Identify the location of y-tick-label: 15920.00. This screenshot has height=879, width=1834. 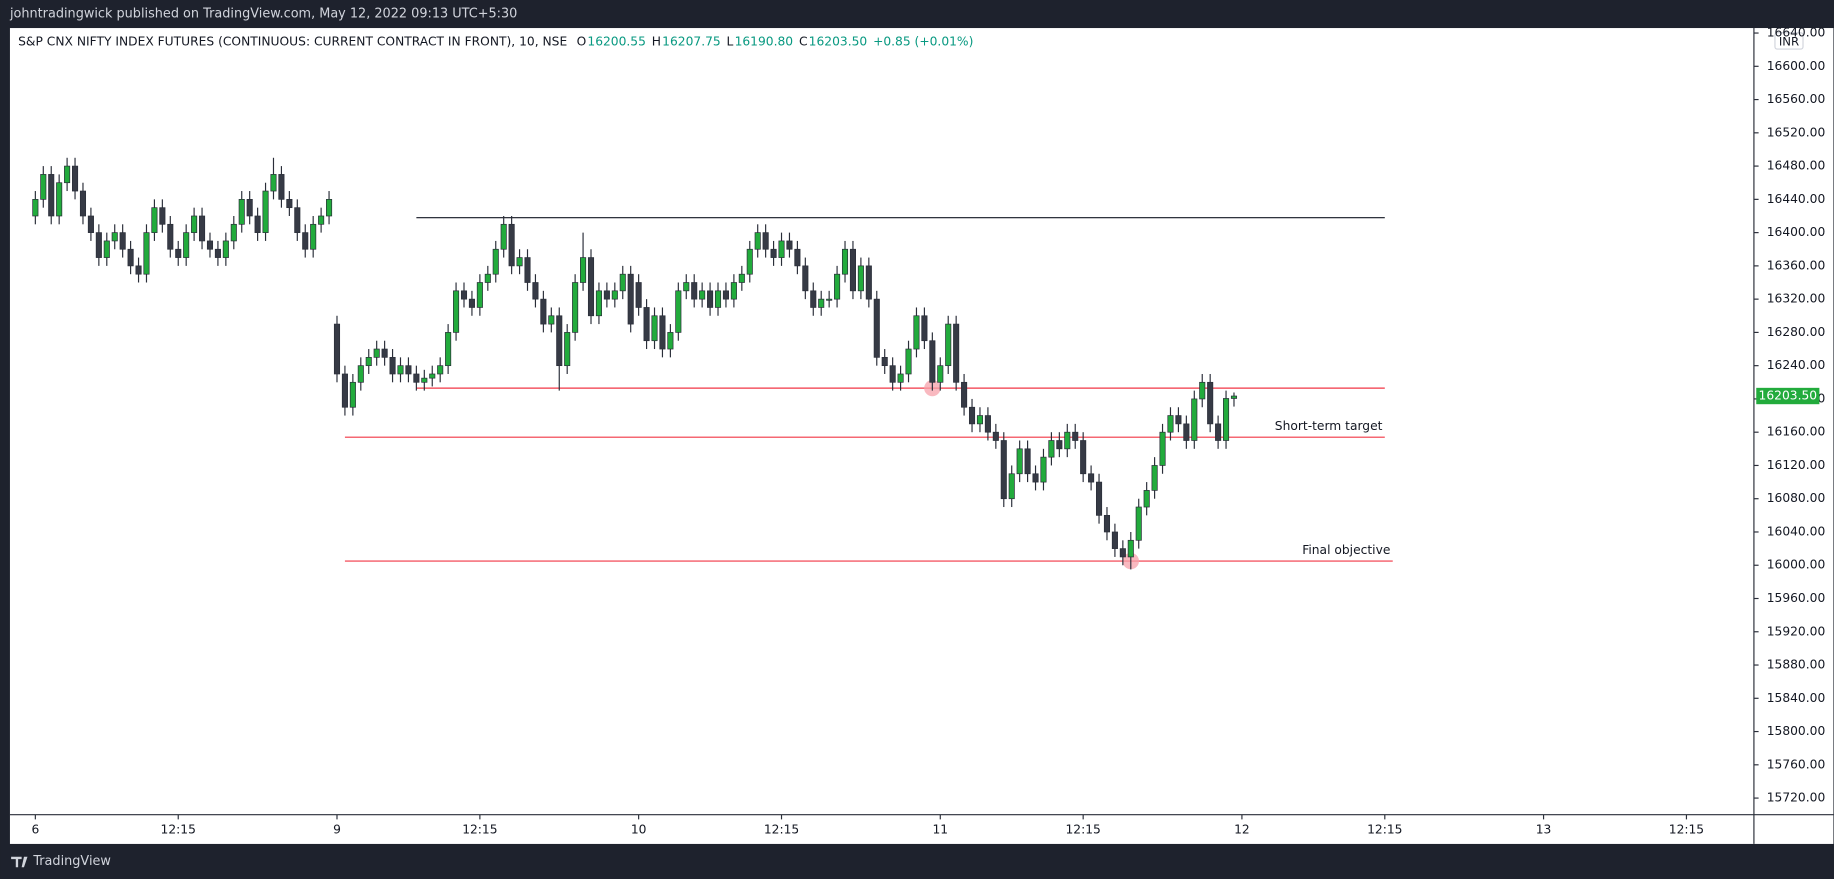
(1796, 631).